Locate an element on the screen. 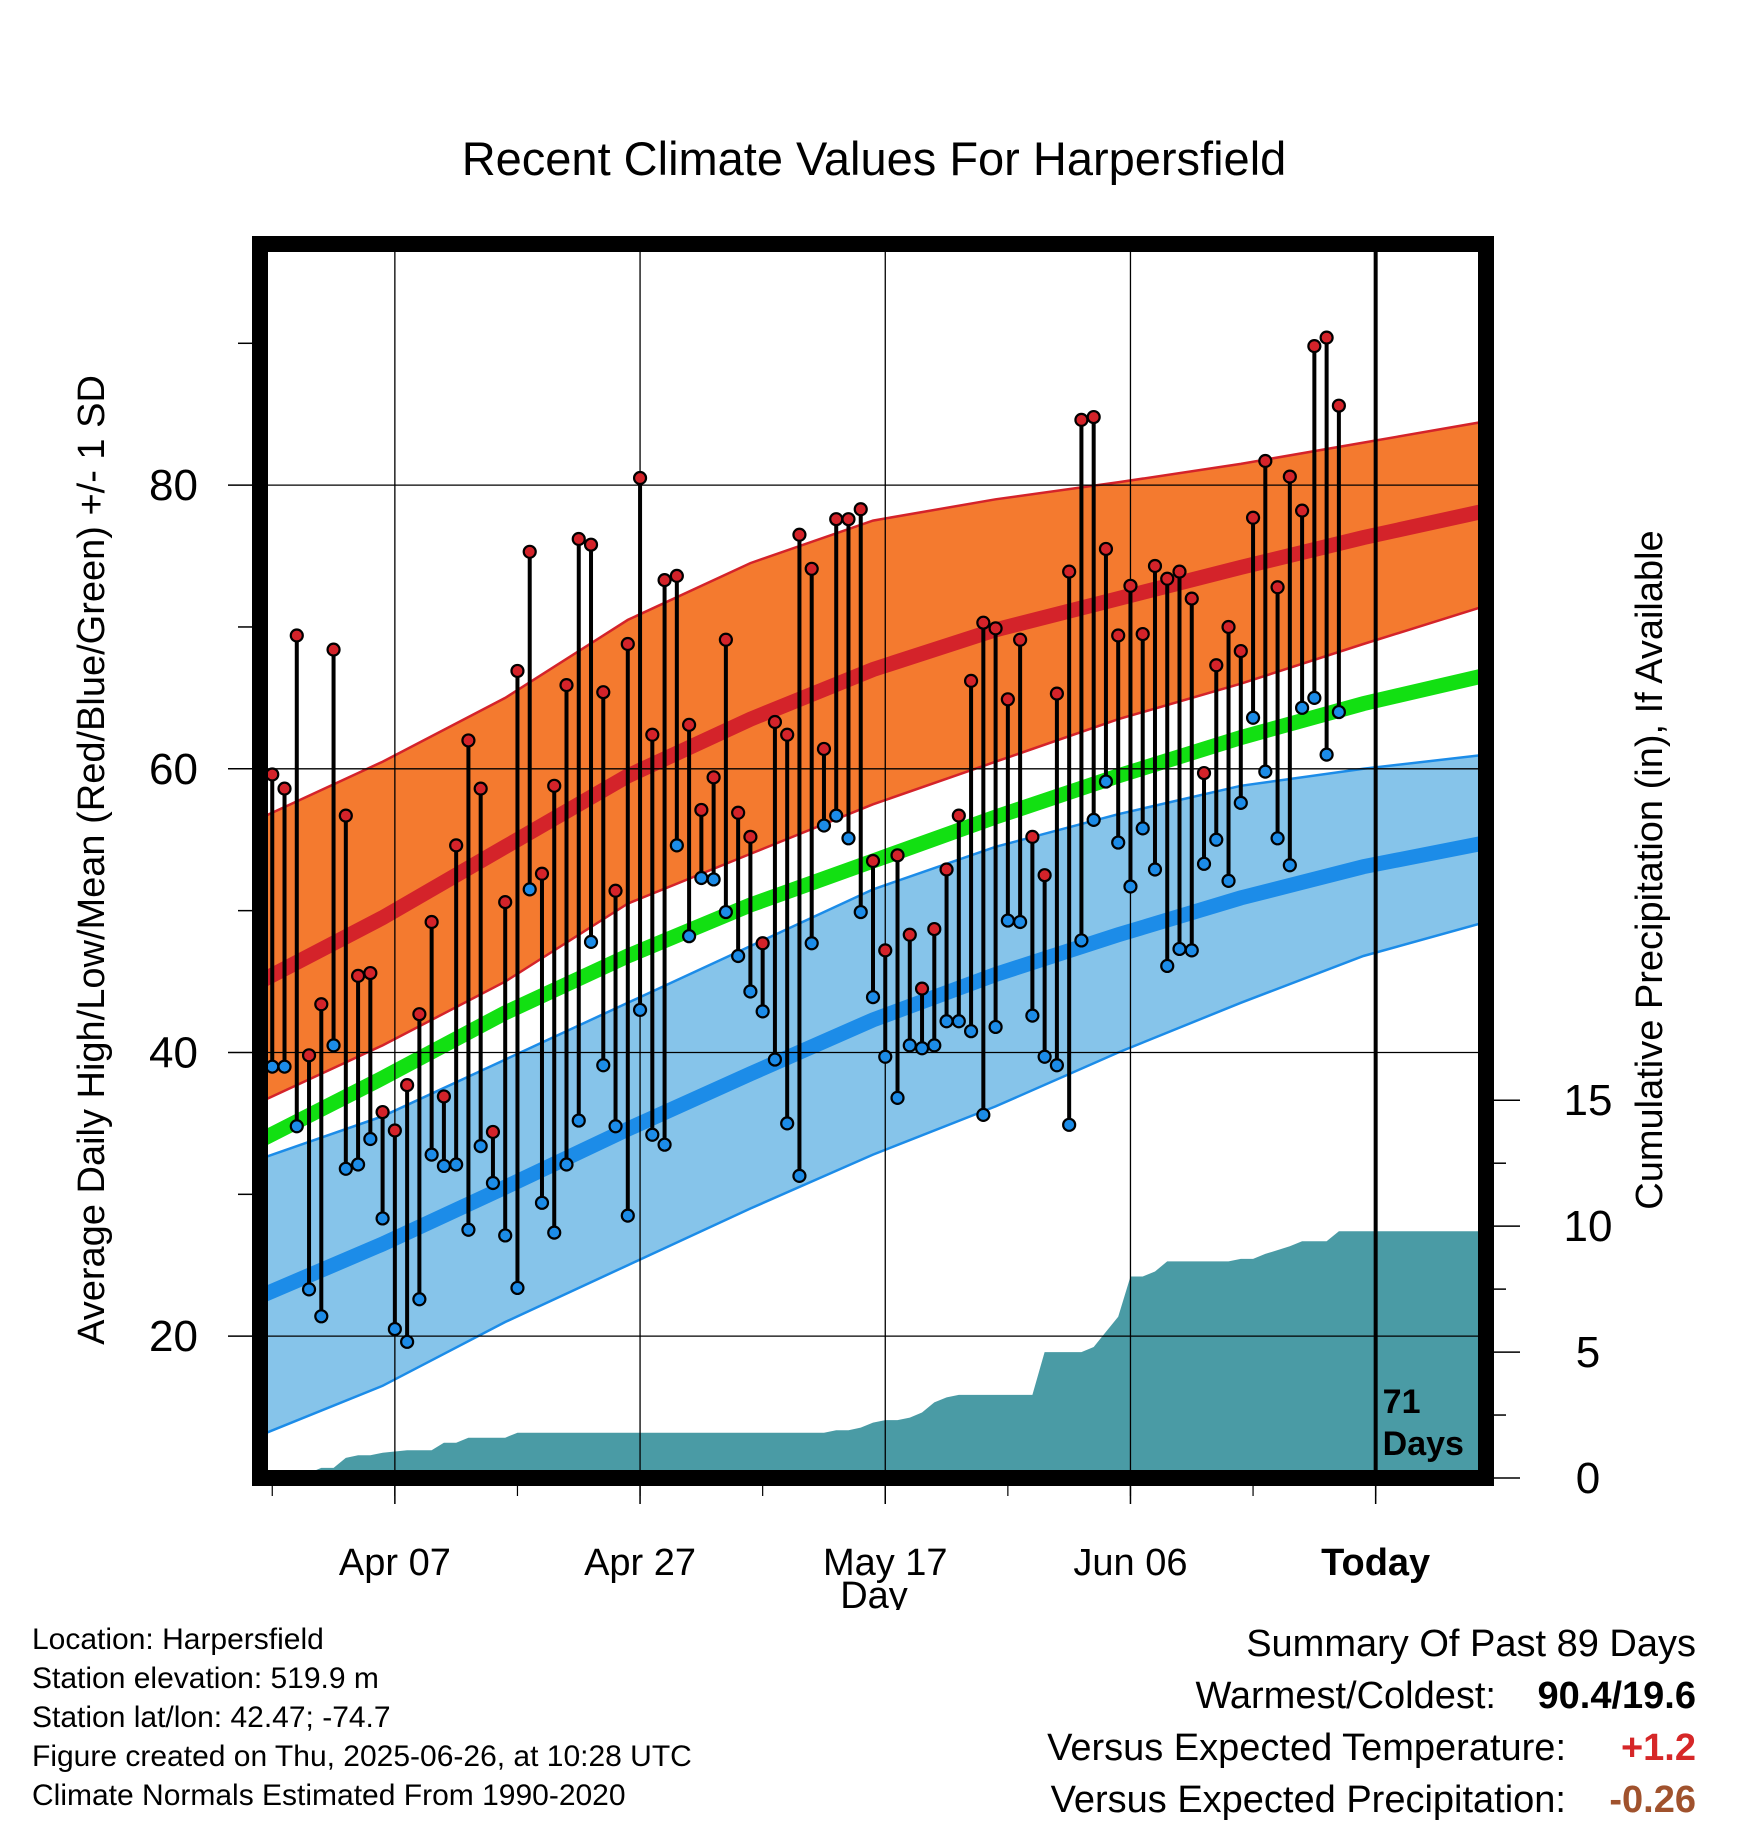  today-days-label: 71 Days is located at coordinates (1423, 1423).